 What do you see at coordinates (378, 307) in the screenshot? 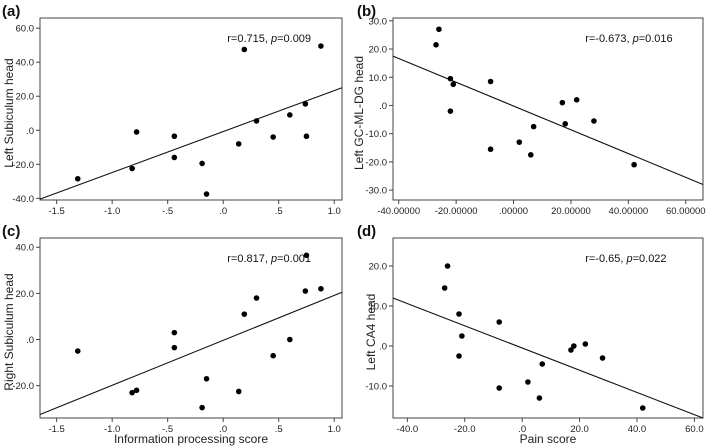
I see `y-tick-label: 10.0` at bounding box center [378, 307].